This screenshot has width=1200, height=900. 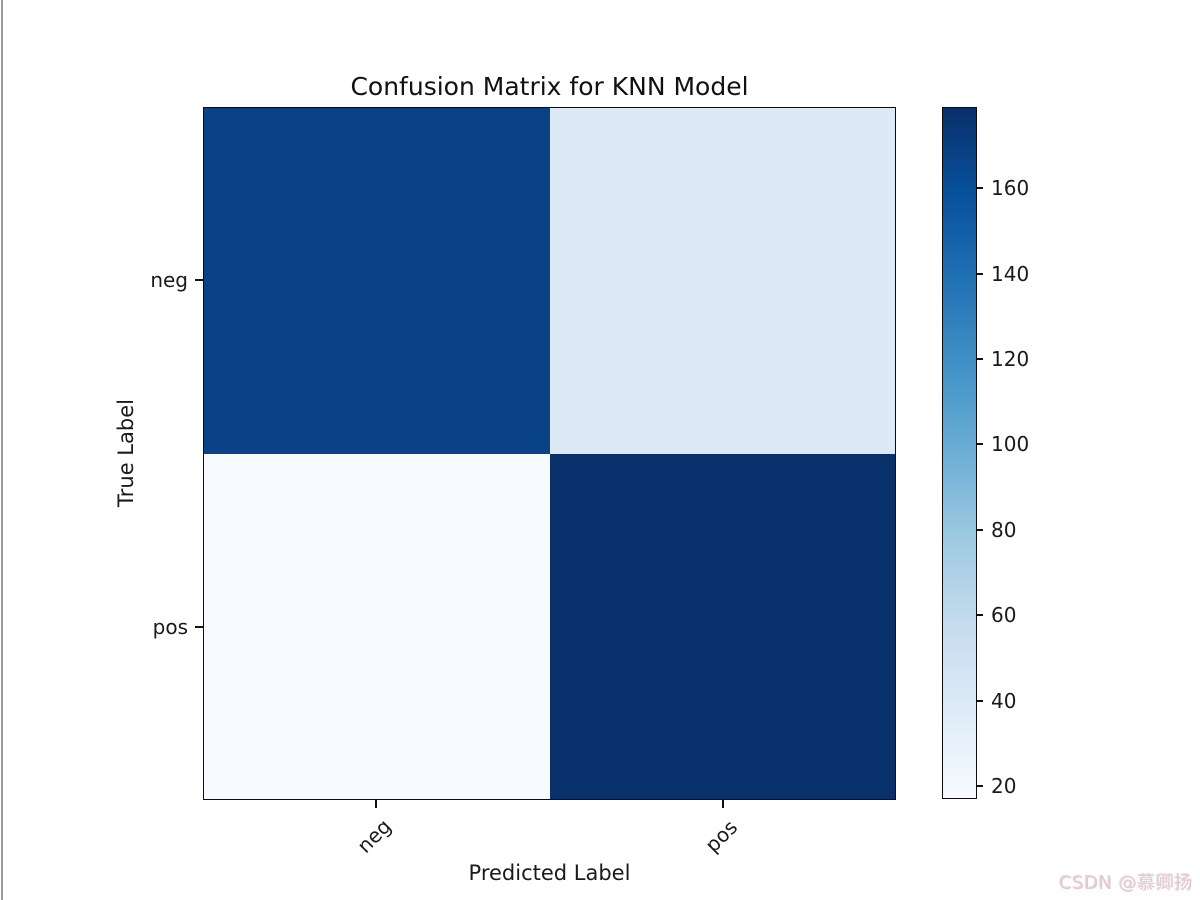 I want to click on x-tick-label-pos: pos, so click(x=720, y=836).